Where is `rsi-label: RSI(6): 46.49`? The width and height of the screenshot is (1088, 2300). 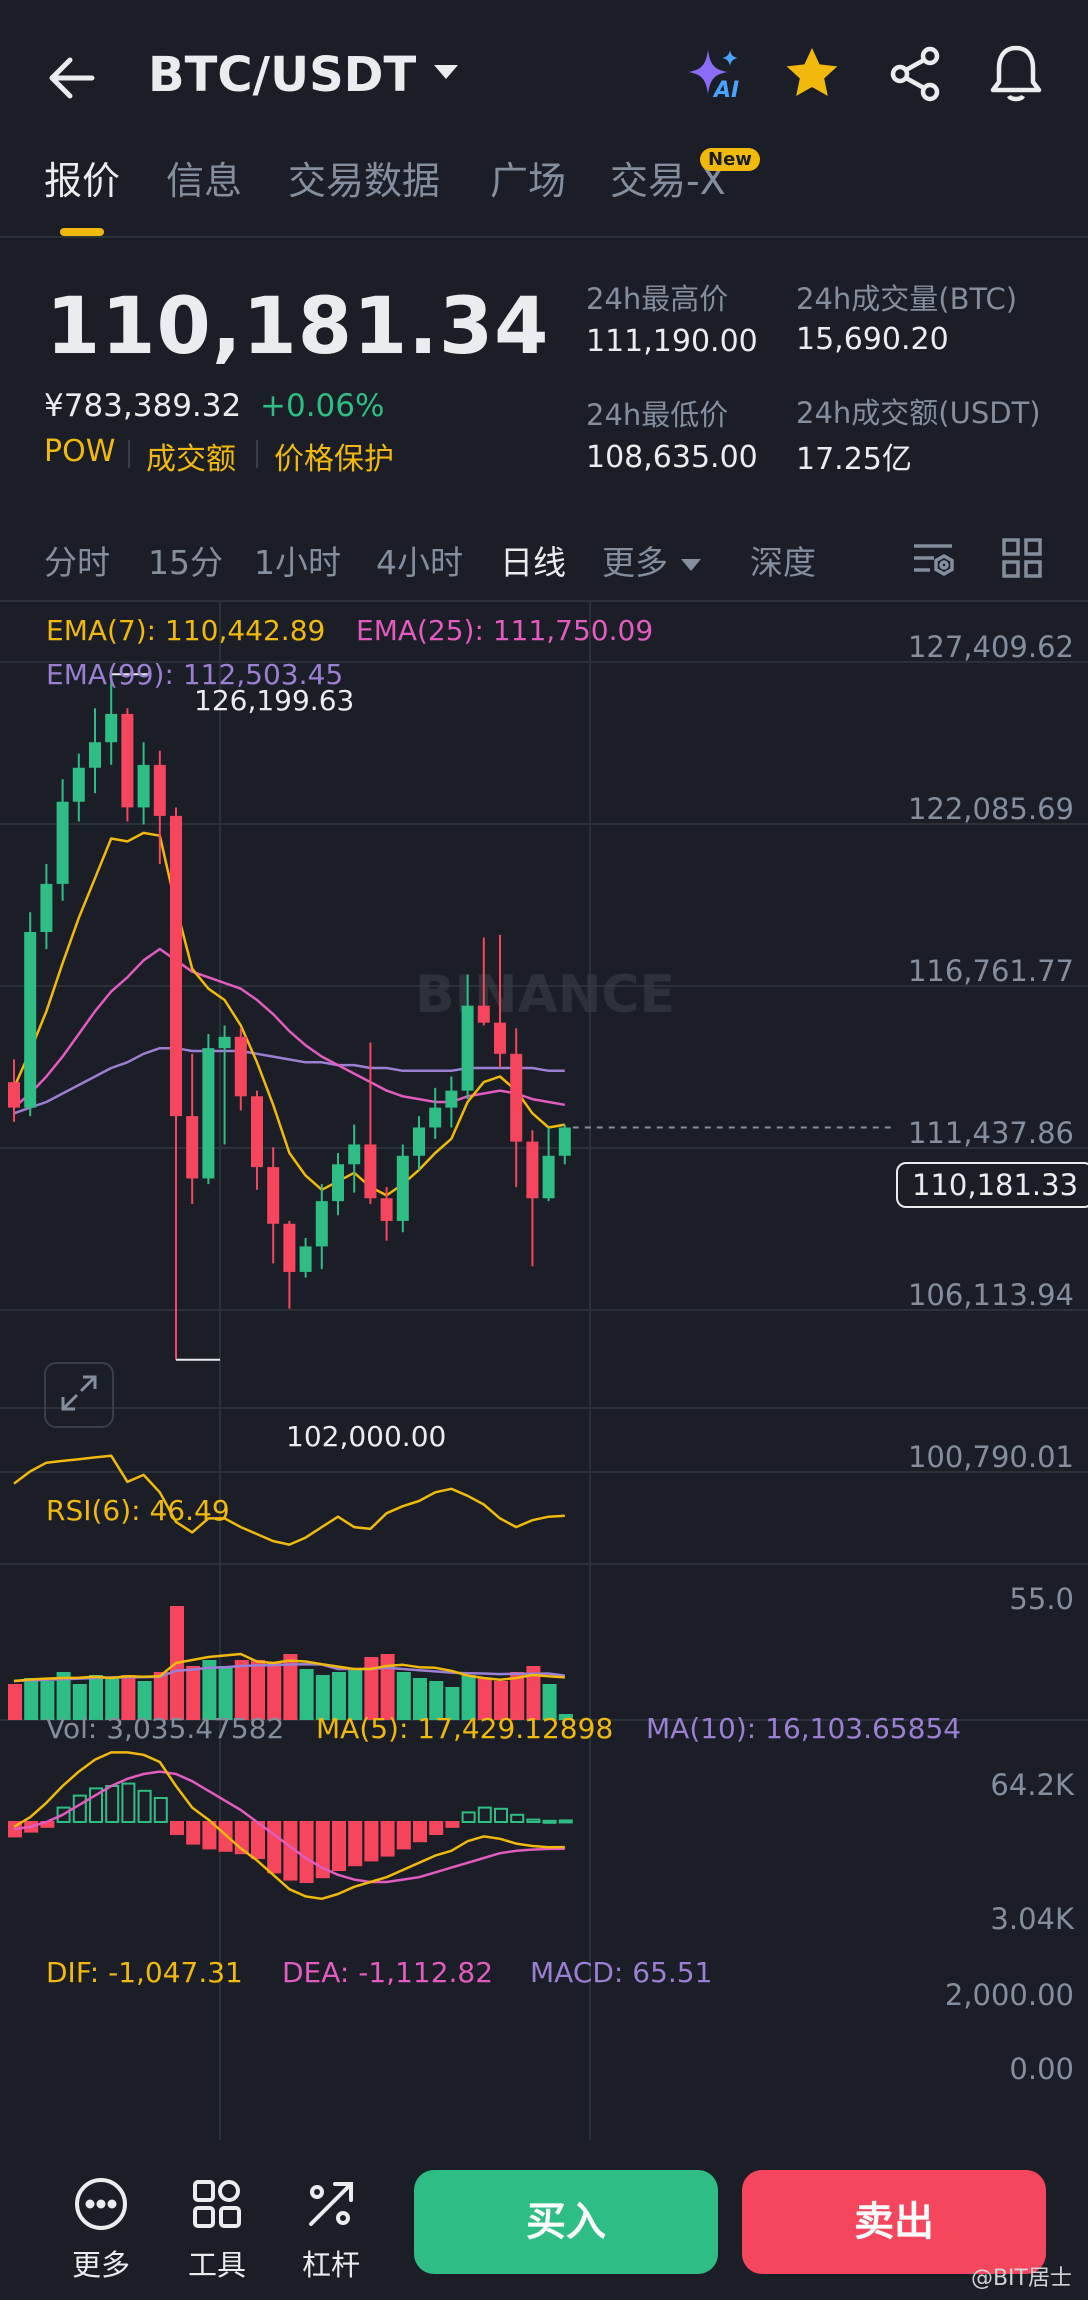 rsi-label: RSI(6): 46.49 is located at coordinates (138, 1510).